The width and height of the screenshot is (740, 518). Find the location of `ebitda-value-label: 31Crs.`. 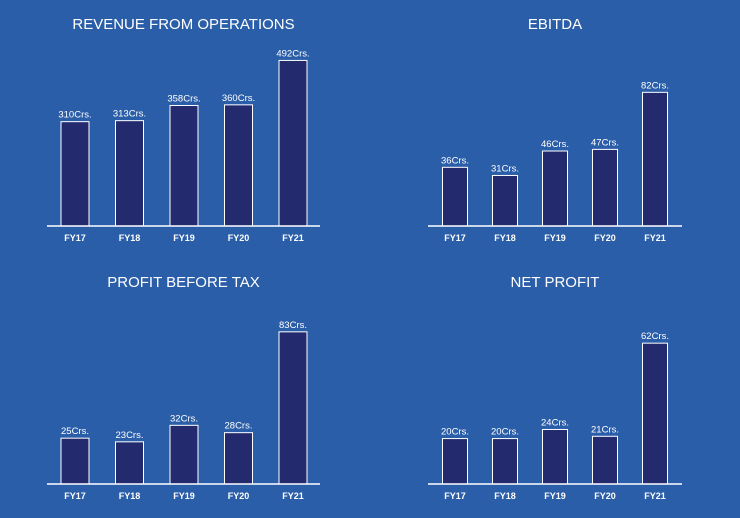

ebitda-value-label: 31Crs. is located at coordinates (505, 168).